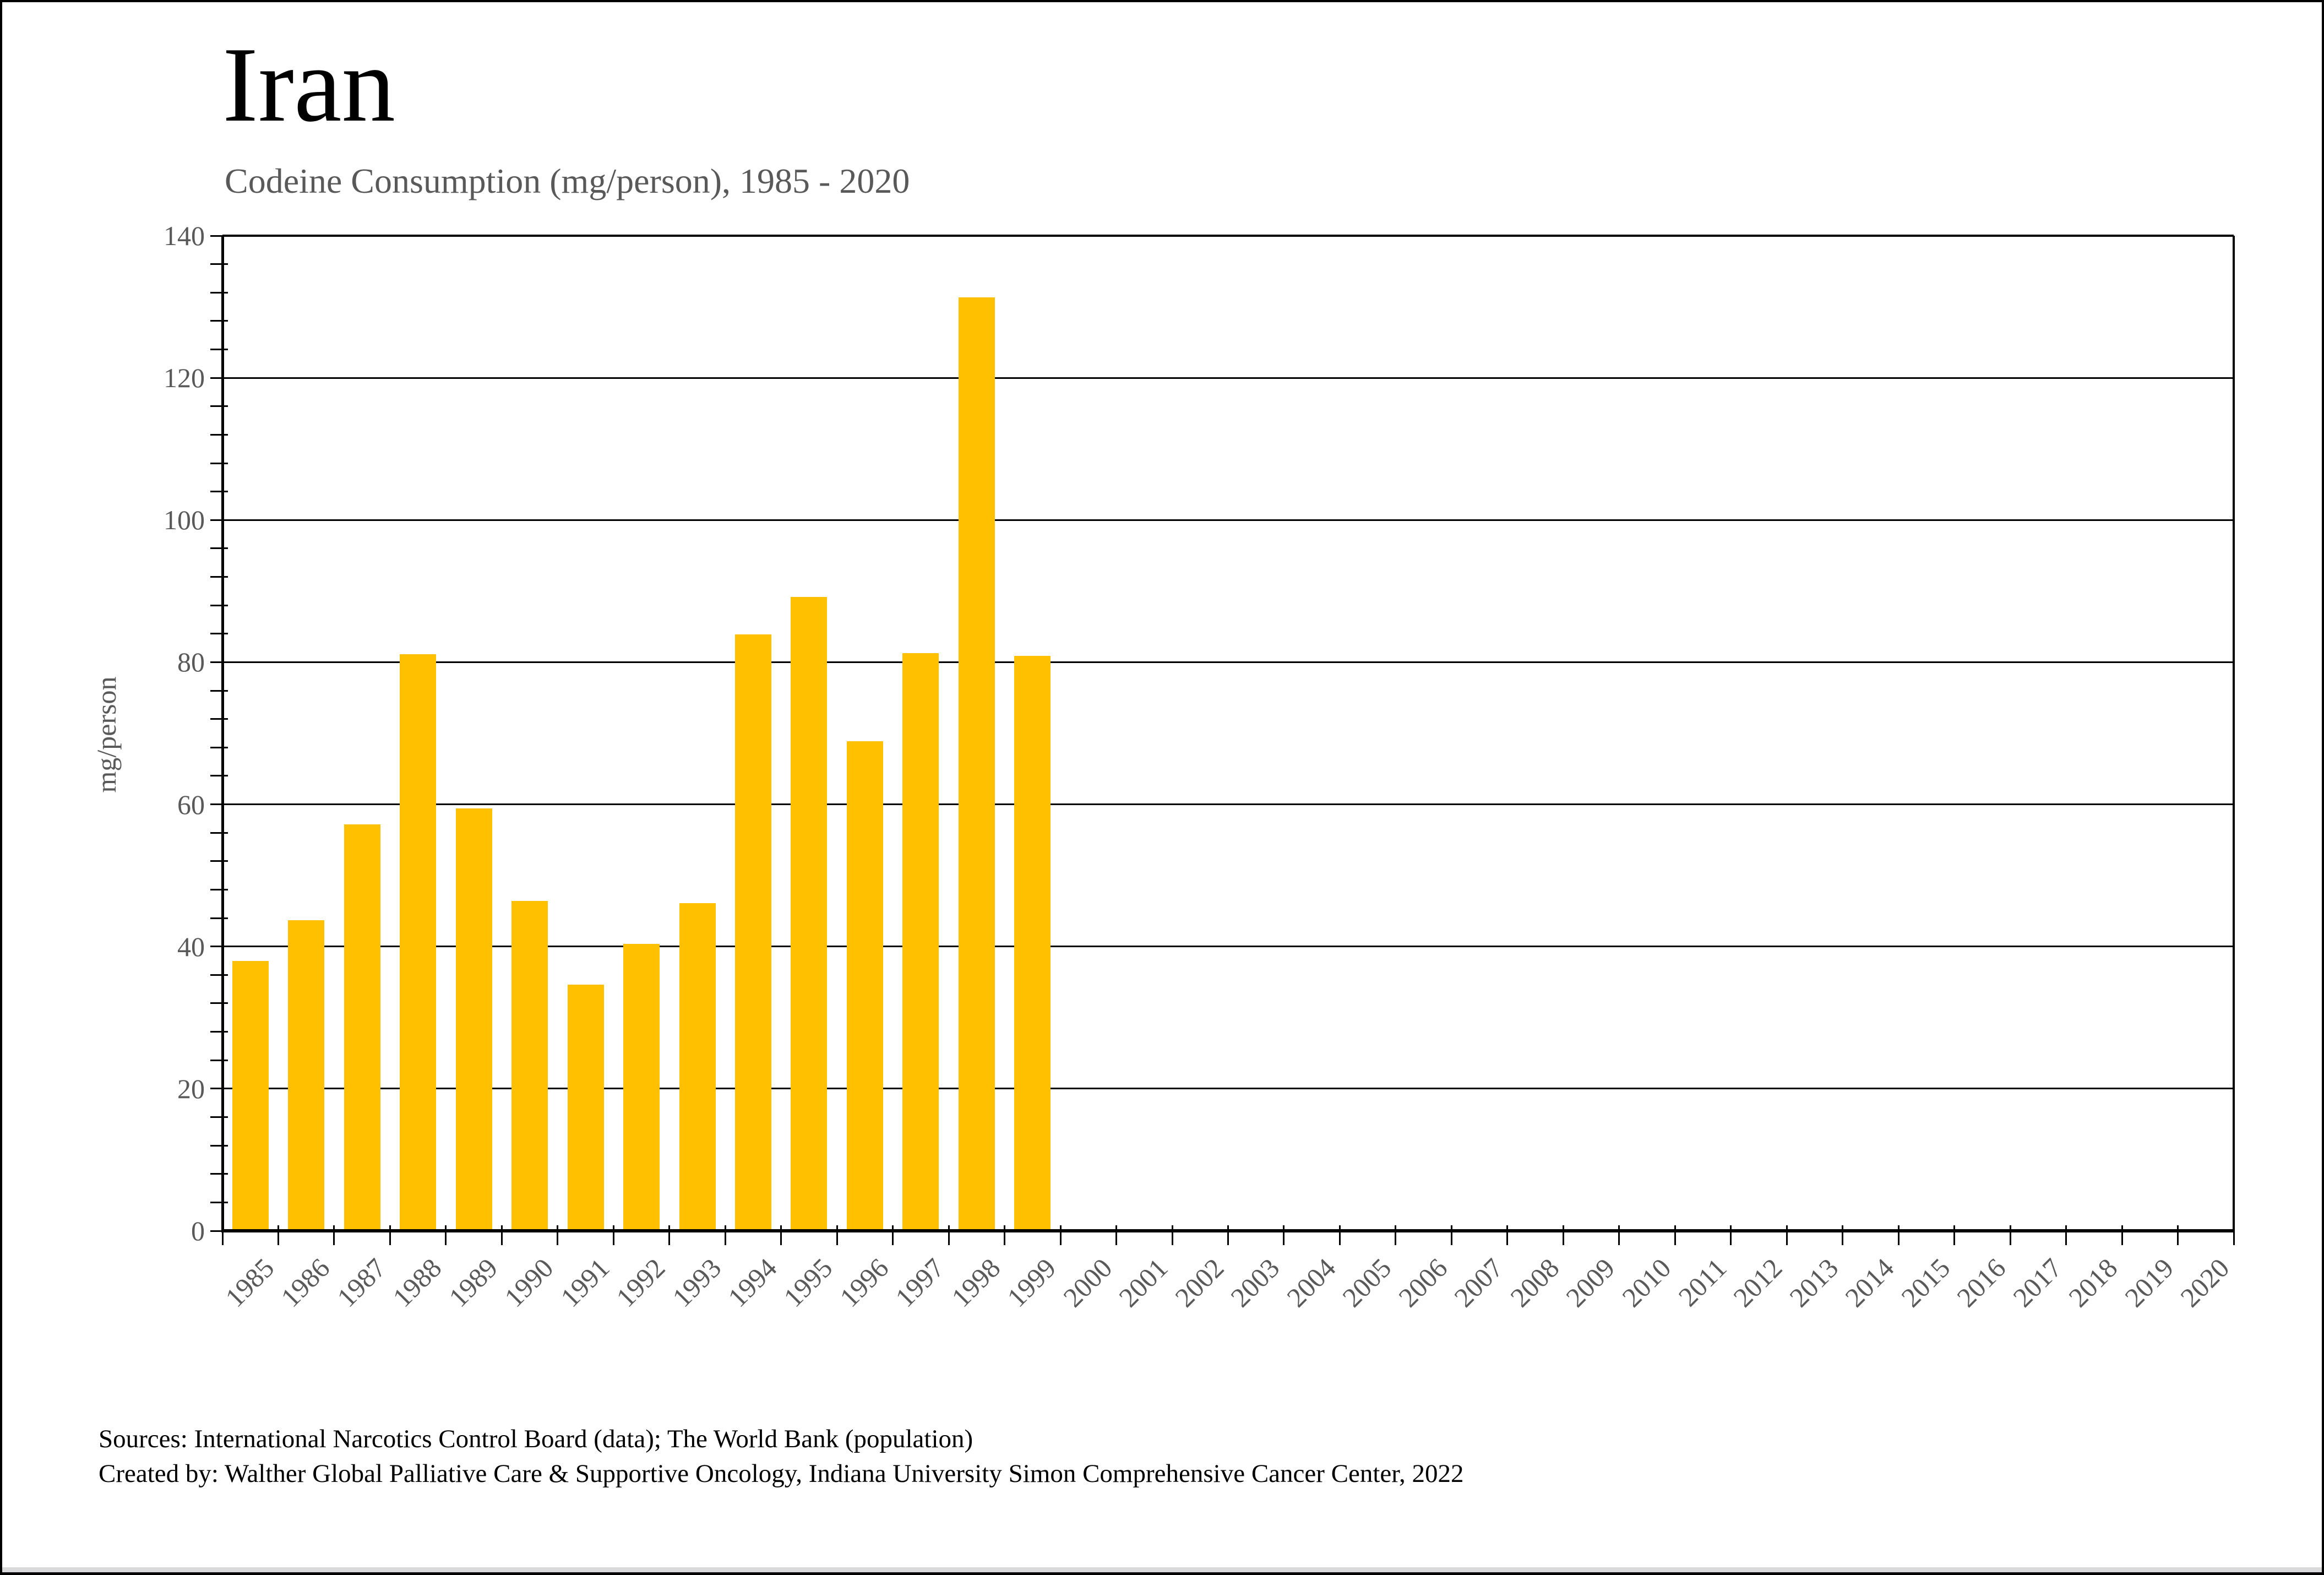  I want to click on bottom-strip-dark, so click(1162, 1573).